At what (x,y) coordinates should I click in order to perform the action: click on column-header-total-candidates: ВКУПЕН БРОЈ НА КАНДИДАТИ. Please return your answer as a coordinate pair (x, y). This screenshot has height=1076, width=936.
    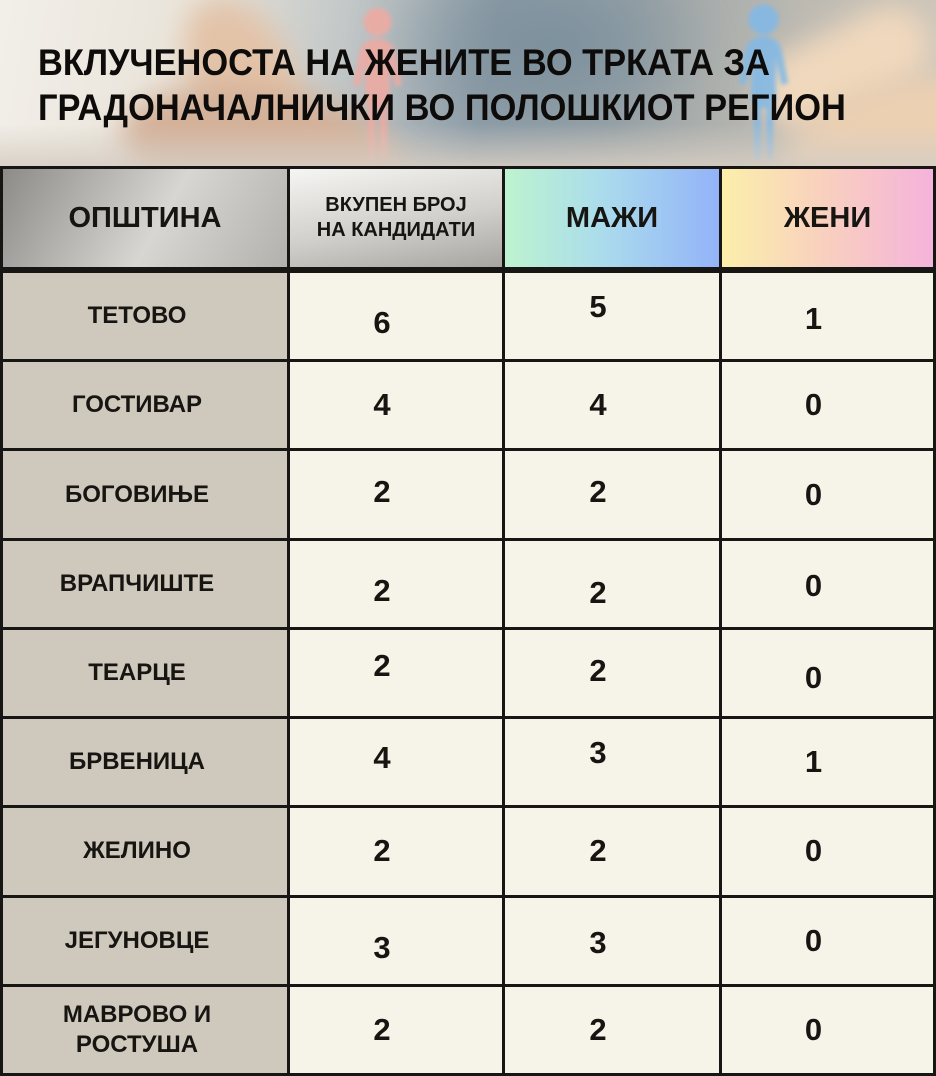
    Looking at the image, I should click on (396, 219).